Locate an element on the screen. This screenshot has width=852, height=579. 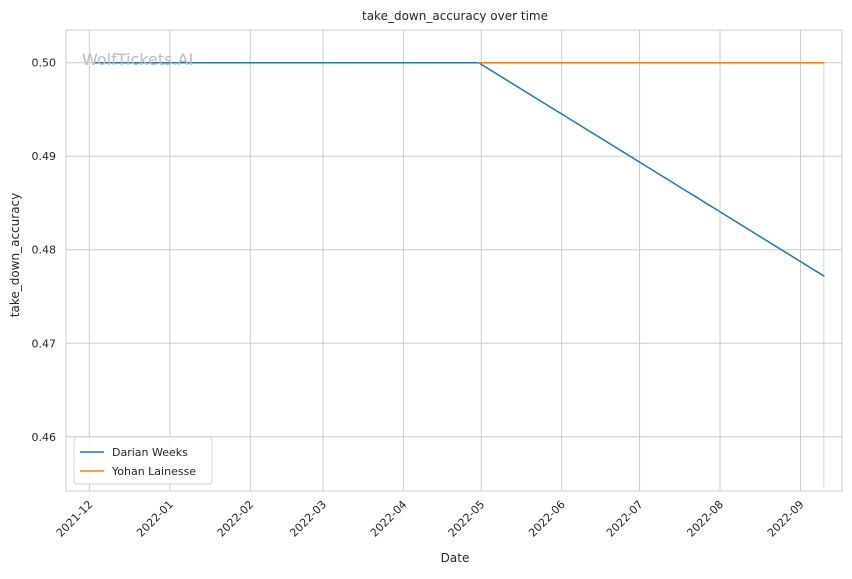
legend-box is located at coordinates (143, 460).